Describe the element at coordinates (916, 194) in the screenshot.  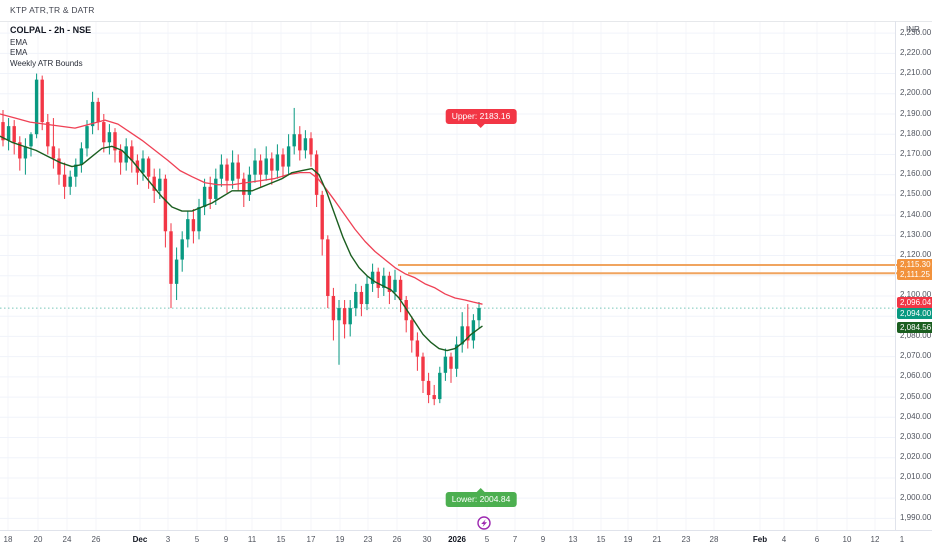
I see `price-tick-label: 2,150.00` at that location.